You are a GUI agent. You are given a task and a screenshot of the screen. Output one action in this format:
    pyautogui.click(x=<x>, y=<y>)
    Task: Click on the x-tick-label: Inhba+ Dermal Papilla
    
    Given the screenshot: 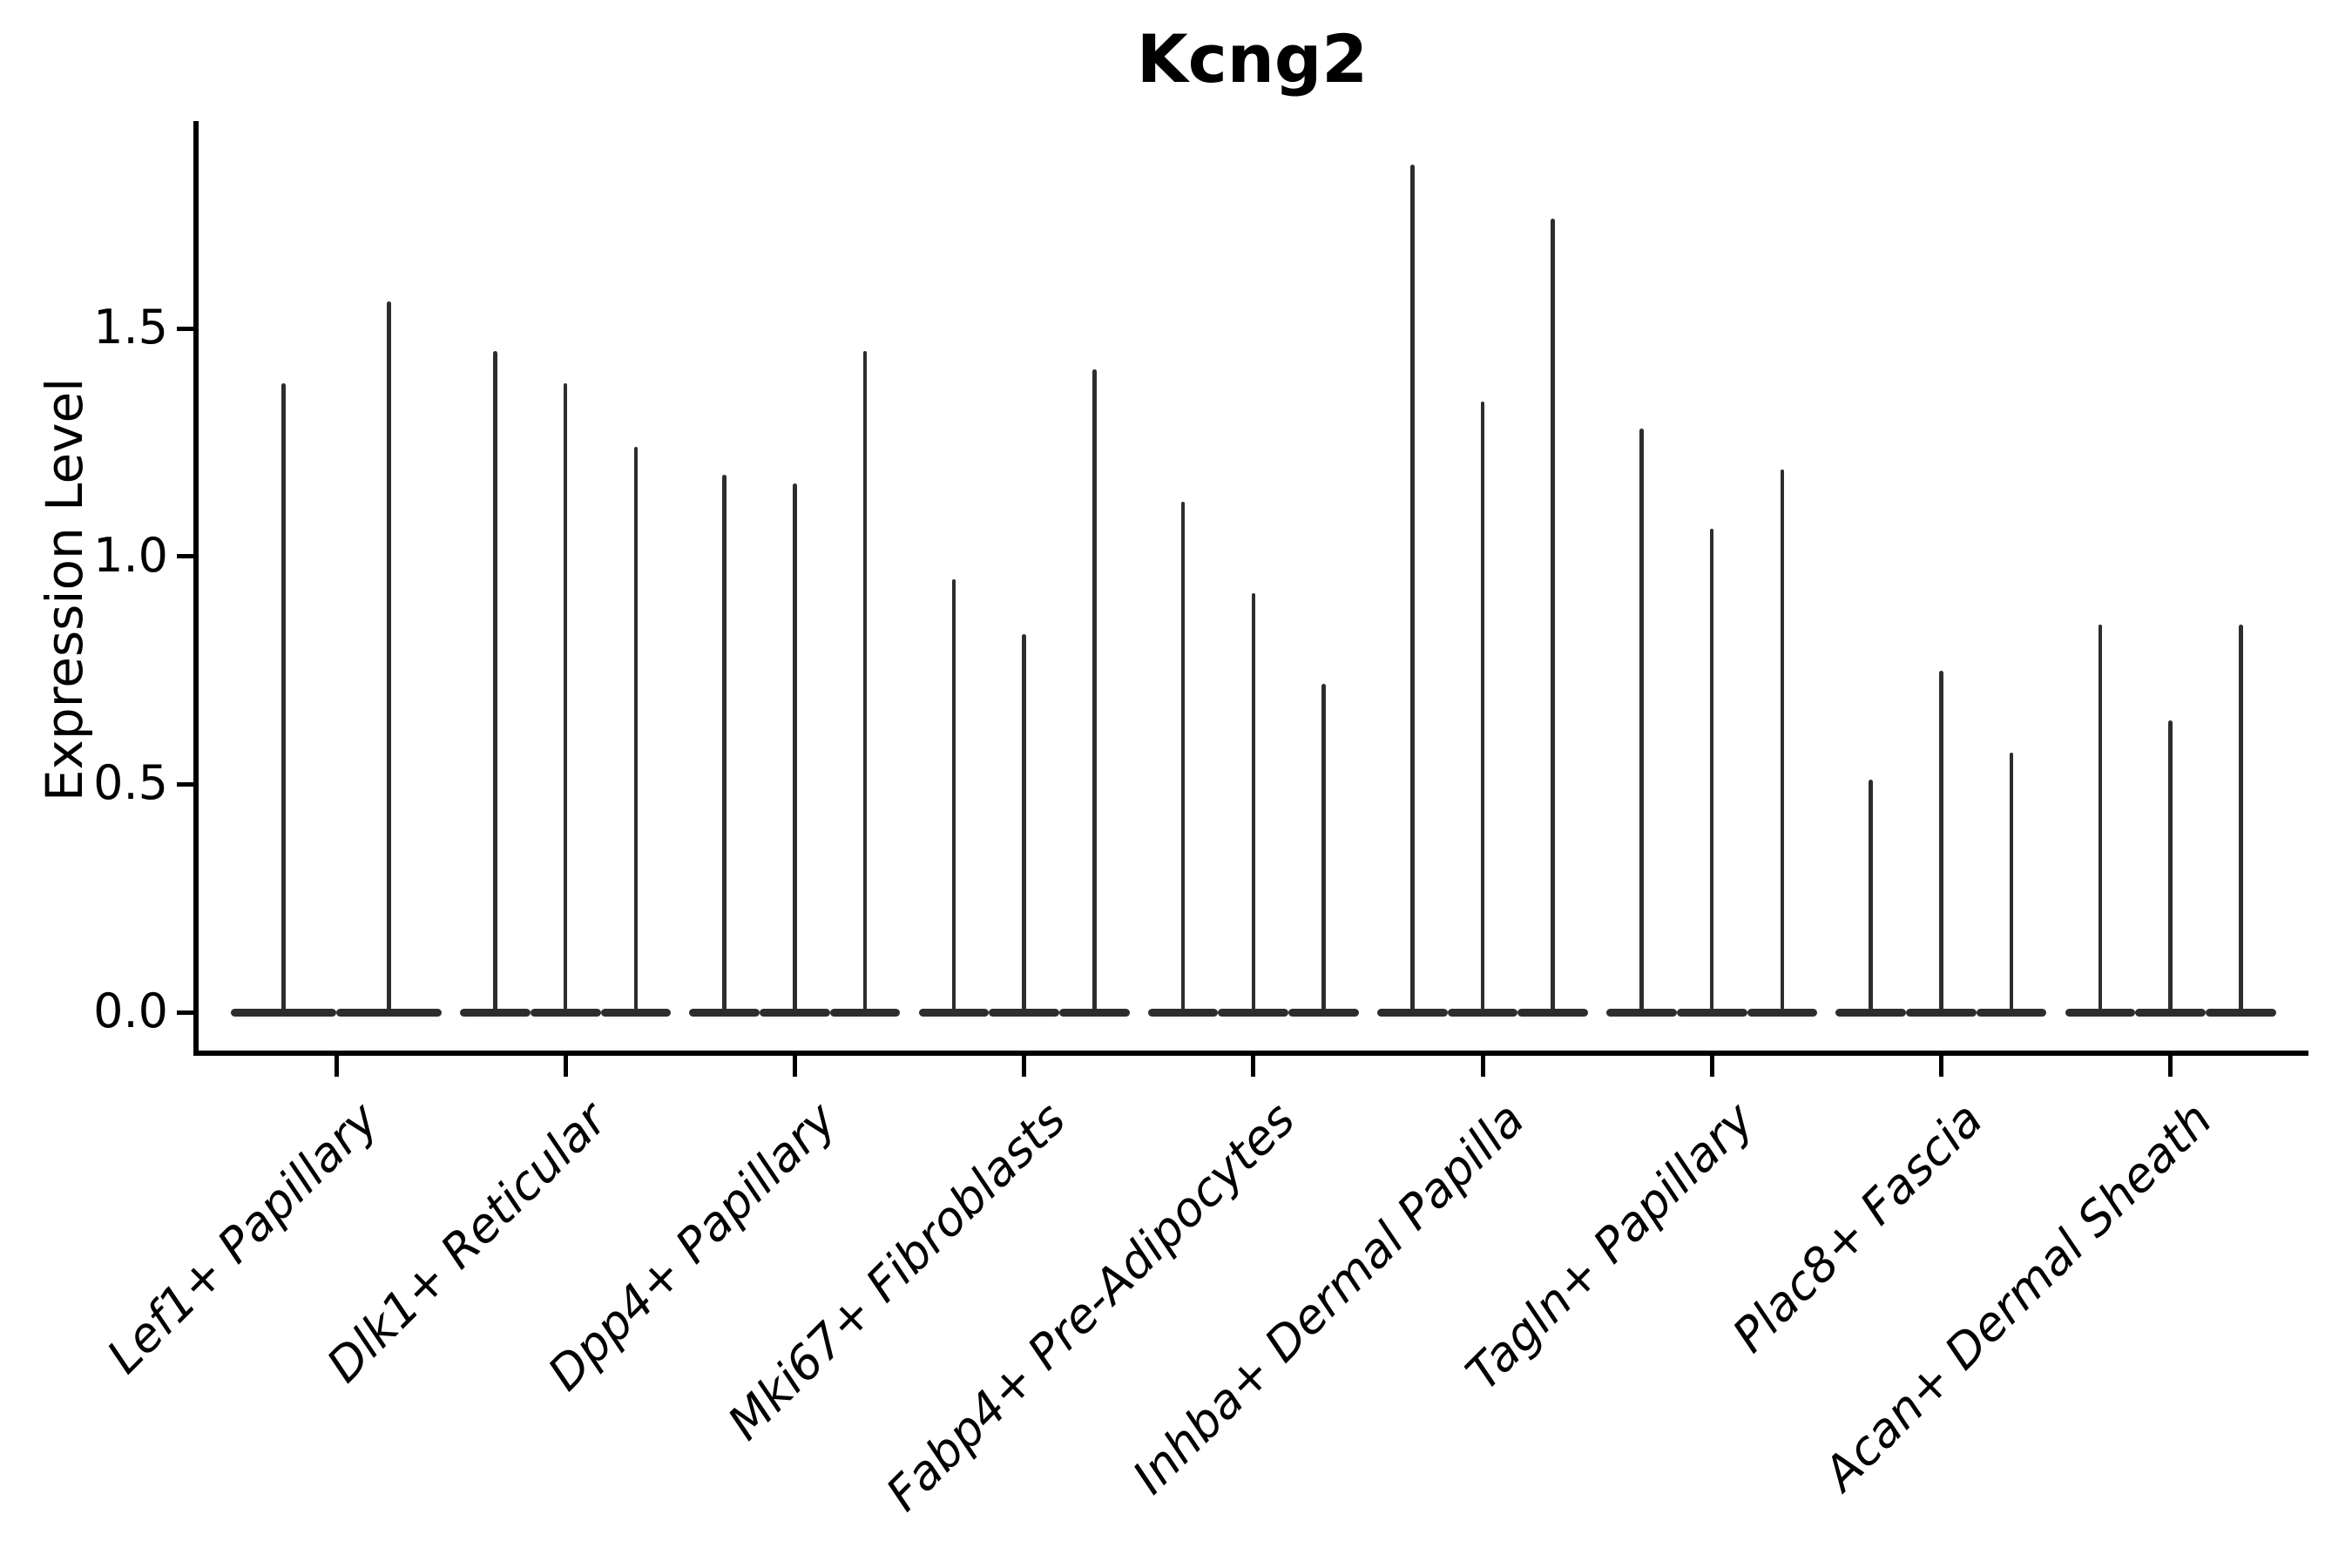 What is the action you would take?
    pyautogui.click(x=1329, y=1299)
    